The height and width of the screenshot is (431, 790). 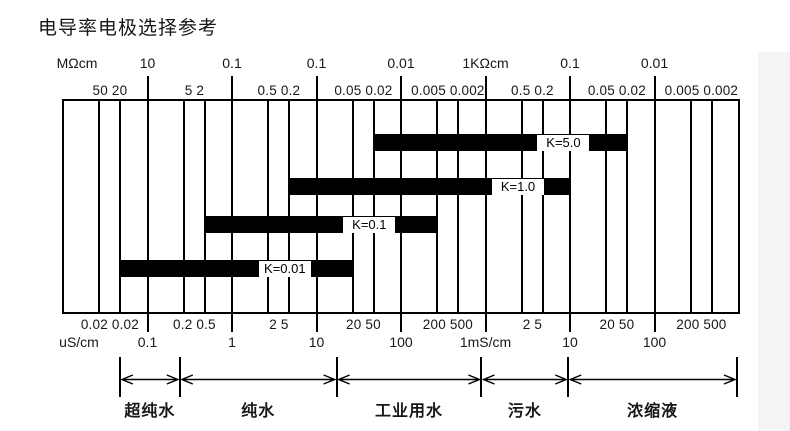 What do you see at coordinates (518, 186) in the screenshot?
I see `k-bar-label: K=1.0` at bounding box center [518, 186].